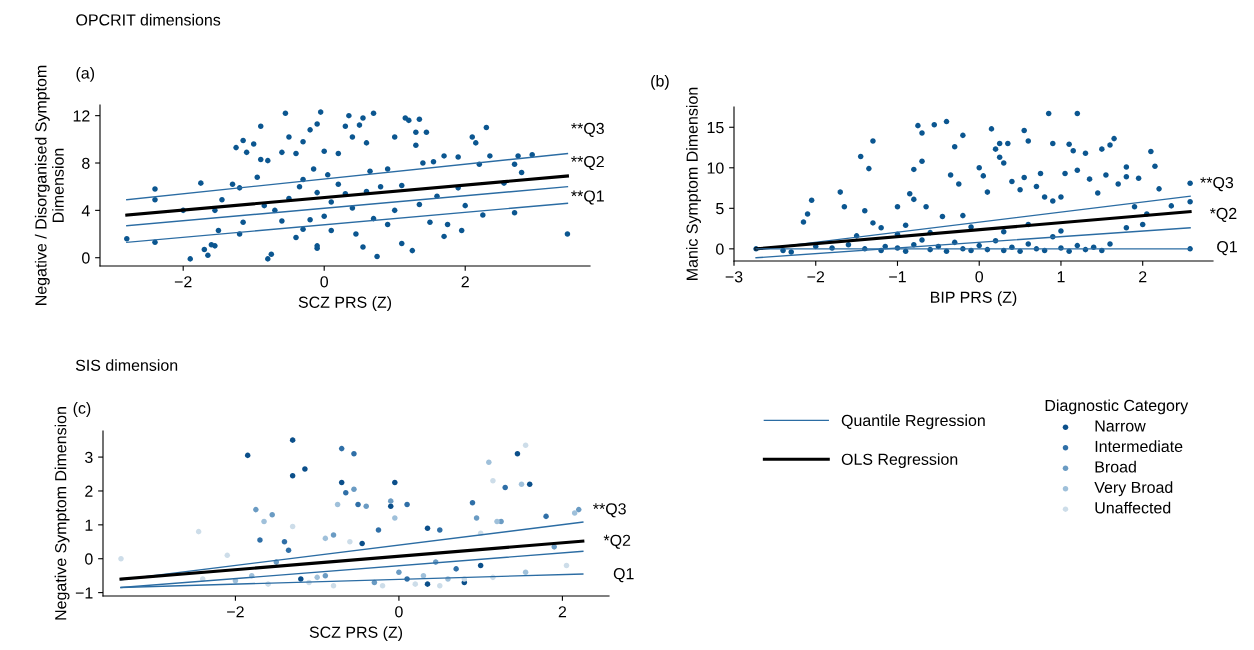  What do you see at coordinates (148, 19) in the screenshot?
I see `text: OPCRIT dimensions` at bounding box center [148, 19].